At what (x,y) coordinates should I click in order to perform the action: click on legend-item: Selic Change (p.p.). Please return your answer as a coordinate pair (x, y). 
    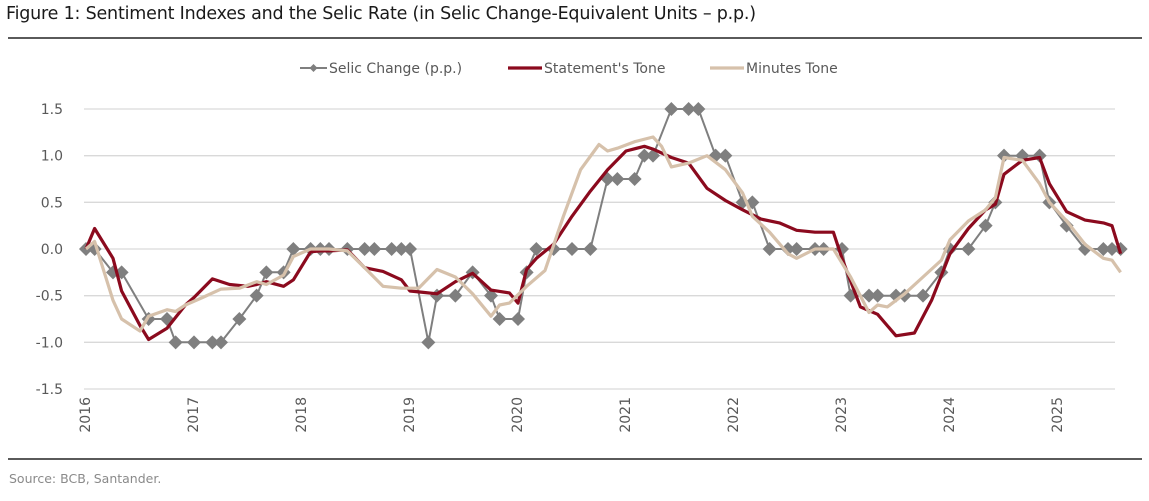
    Looking at the image, I should click on (381, 69).